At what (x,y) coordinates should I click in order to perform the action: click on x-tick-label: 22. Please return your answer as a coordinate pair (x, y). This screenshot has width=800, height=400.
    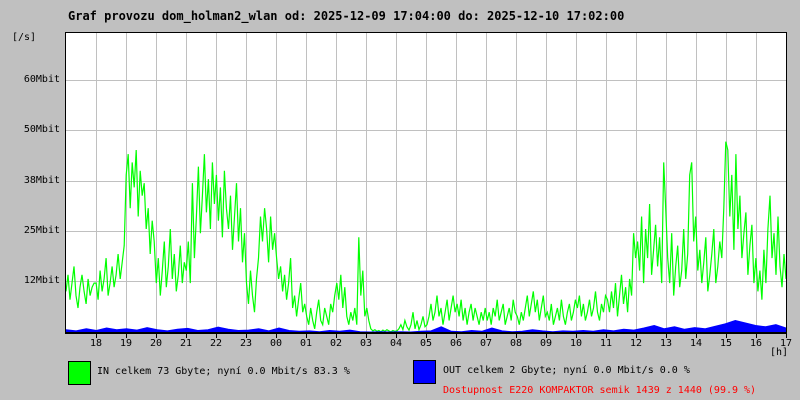
    Looking at the image, I should click on (216, 343).